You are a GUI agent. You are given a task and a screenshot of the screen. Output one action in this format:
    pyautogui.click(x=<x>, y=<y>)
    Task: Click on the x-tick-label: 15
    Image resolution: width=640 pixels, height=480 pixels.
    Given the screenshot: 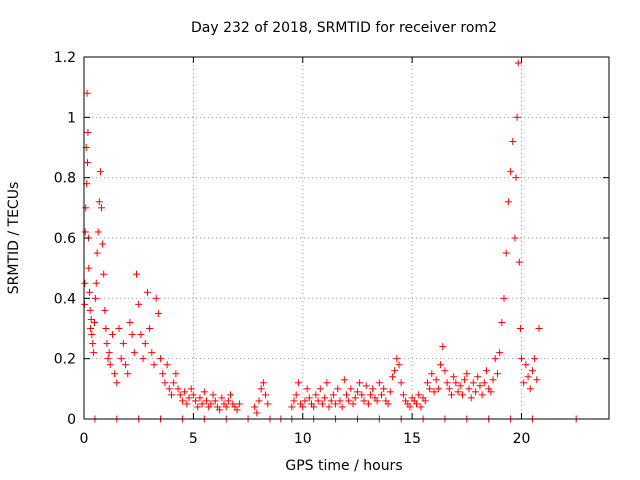 What is the action you would take?
    pyautogui.click(x=412, y=439)
    